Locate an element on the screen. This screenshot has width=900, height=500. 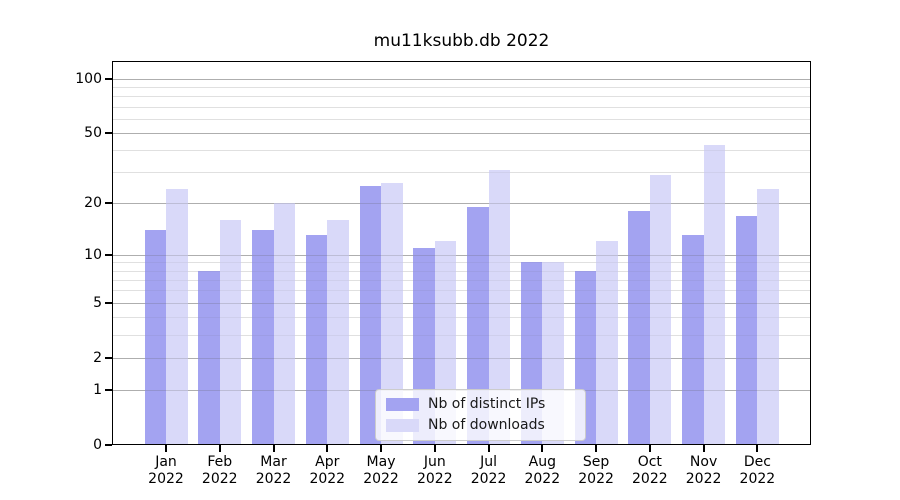
x-tick-label: Jun 2022 is located at coordinates (435, 471).